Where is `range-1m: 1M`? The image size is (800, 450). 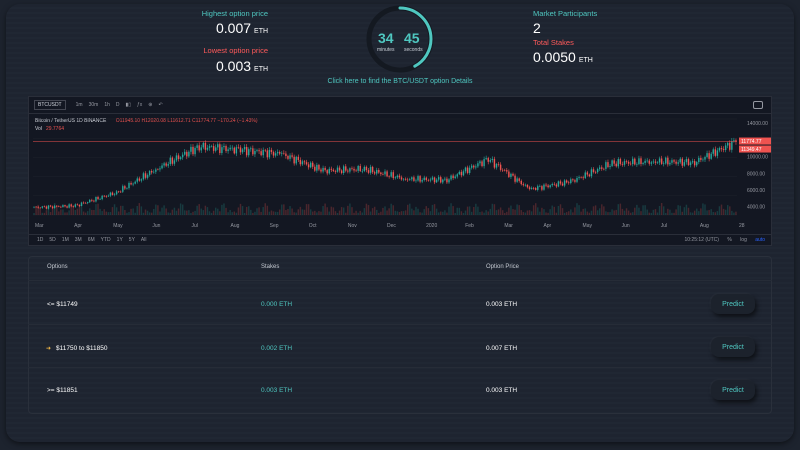
range-1m: 1M is located at coordinates (65, 240).